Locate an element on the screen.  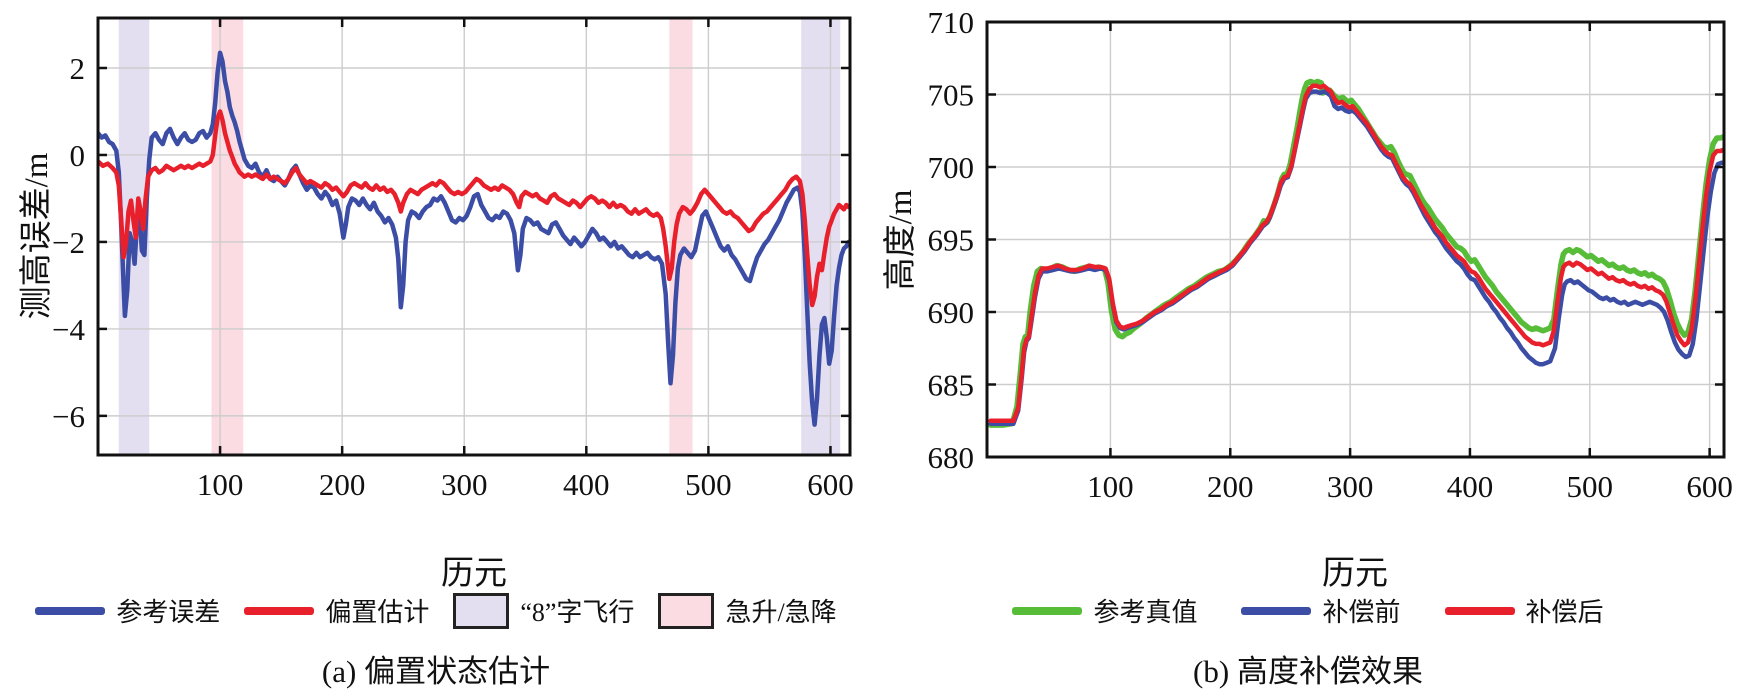
legend-label: 偏置估计 is located at coordinates (377, 612).